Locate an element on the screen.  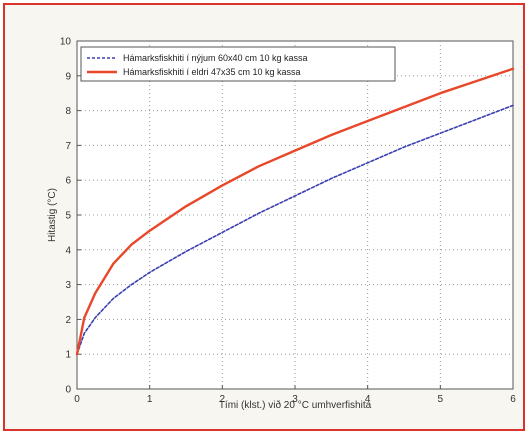
x-tick-label: 4 is located at coordinates (368, 399).